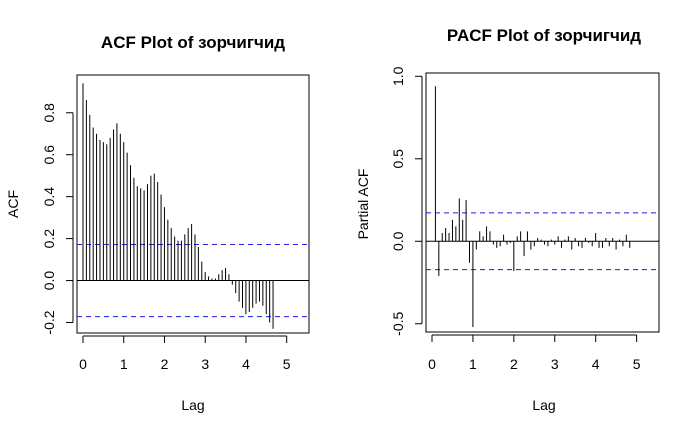 This screenshot has height=432, width=700. What do you see at coordinates (246, 364) in the screenshot?
I see `acf-x-tick-label: 4` at bounding box center [246, 364].